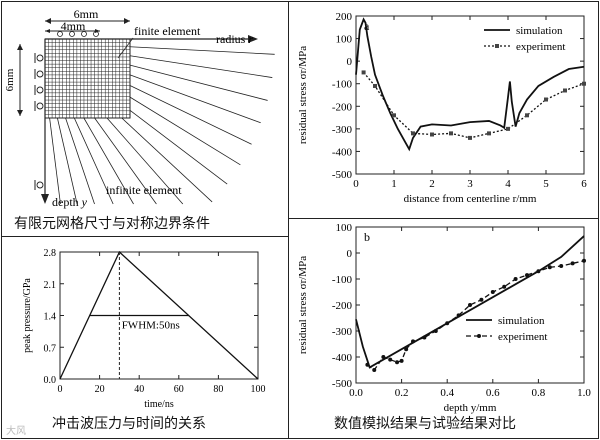 The height and width of the screenshot is (440, 600). I want to click on x-tick-label: 20, so click(100, 389).